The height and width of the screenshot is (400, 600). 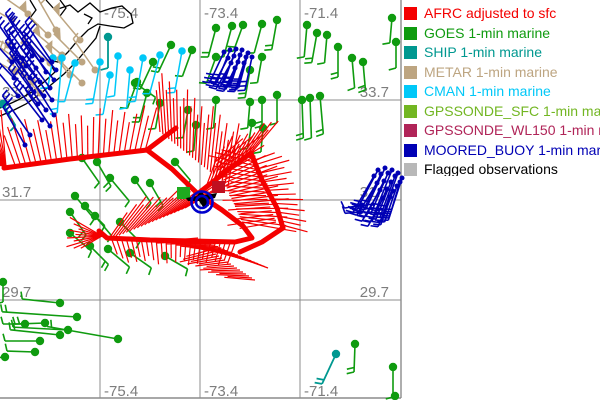 What do you see at coordinates (16, 192) in the screenshot?
I see `axis-label: 31.7` at bounding box center [16, 192].